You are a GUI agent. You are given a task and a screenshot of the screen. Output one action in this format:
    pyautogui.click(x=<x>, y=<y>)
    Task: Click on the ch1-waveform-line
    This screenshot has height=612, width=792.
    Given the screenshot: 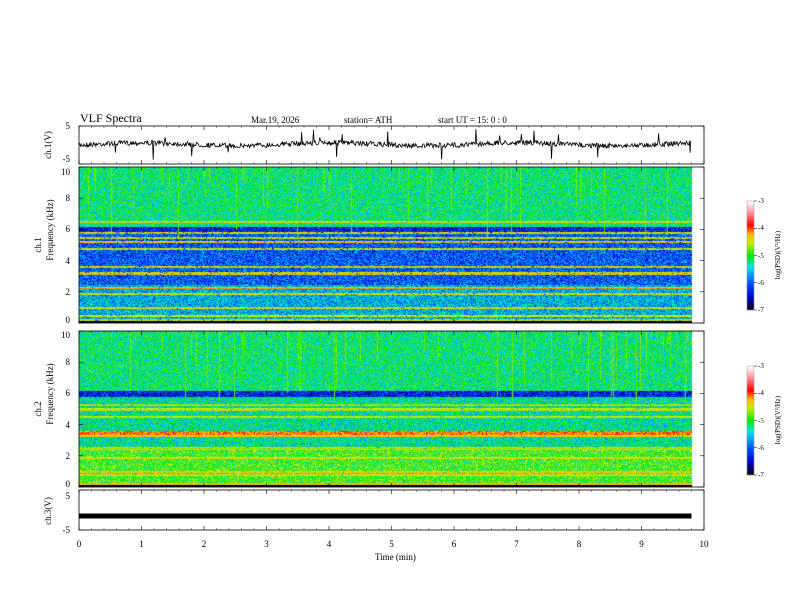 What is the action you would take?
    pyautogui.click(x=385, y=144)
    